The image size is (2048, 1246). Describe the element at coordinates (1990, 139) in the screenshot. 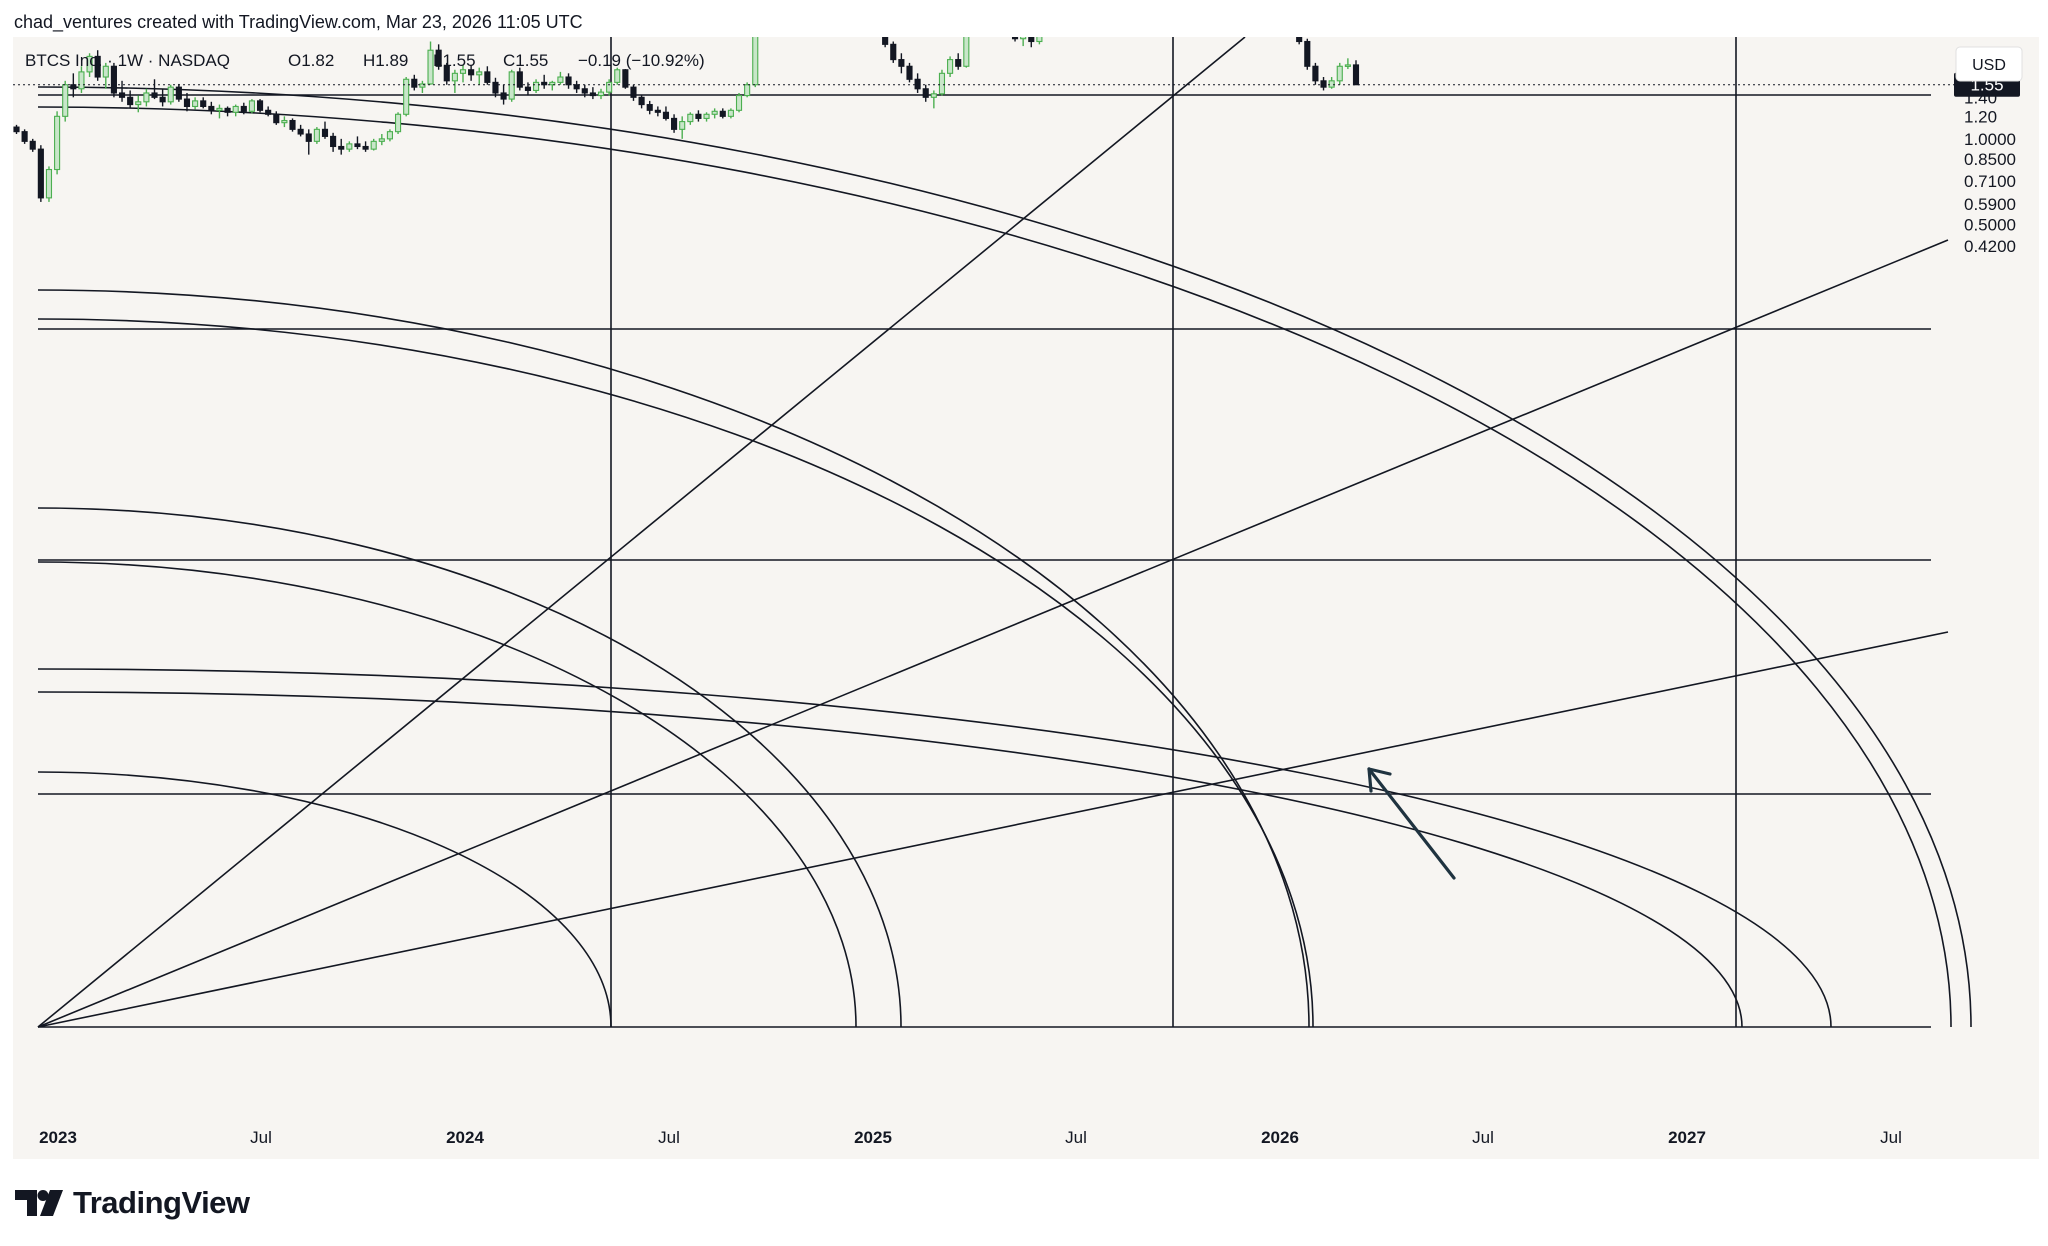

I see `price-axis-label: 1.0000` at that location.